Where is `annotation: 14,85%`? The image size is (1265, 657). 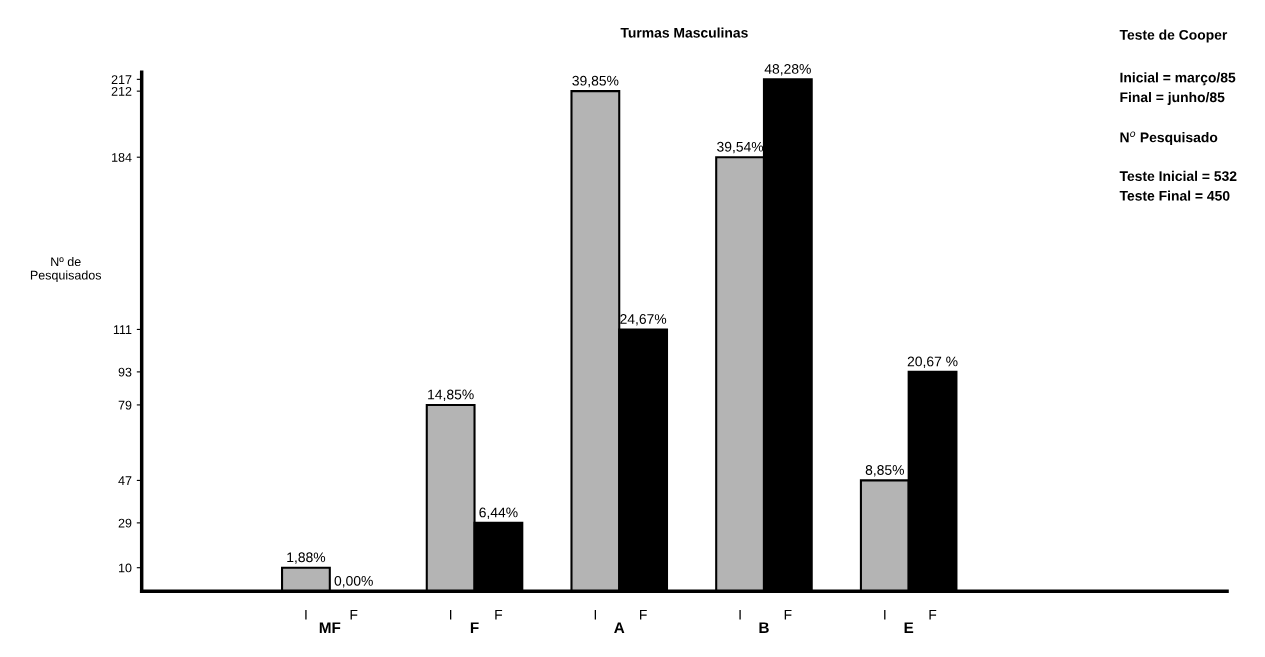 annotation: 14,85% is located at coordinates (451, 395).